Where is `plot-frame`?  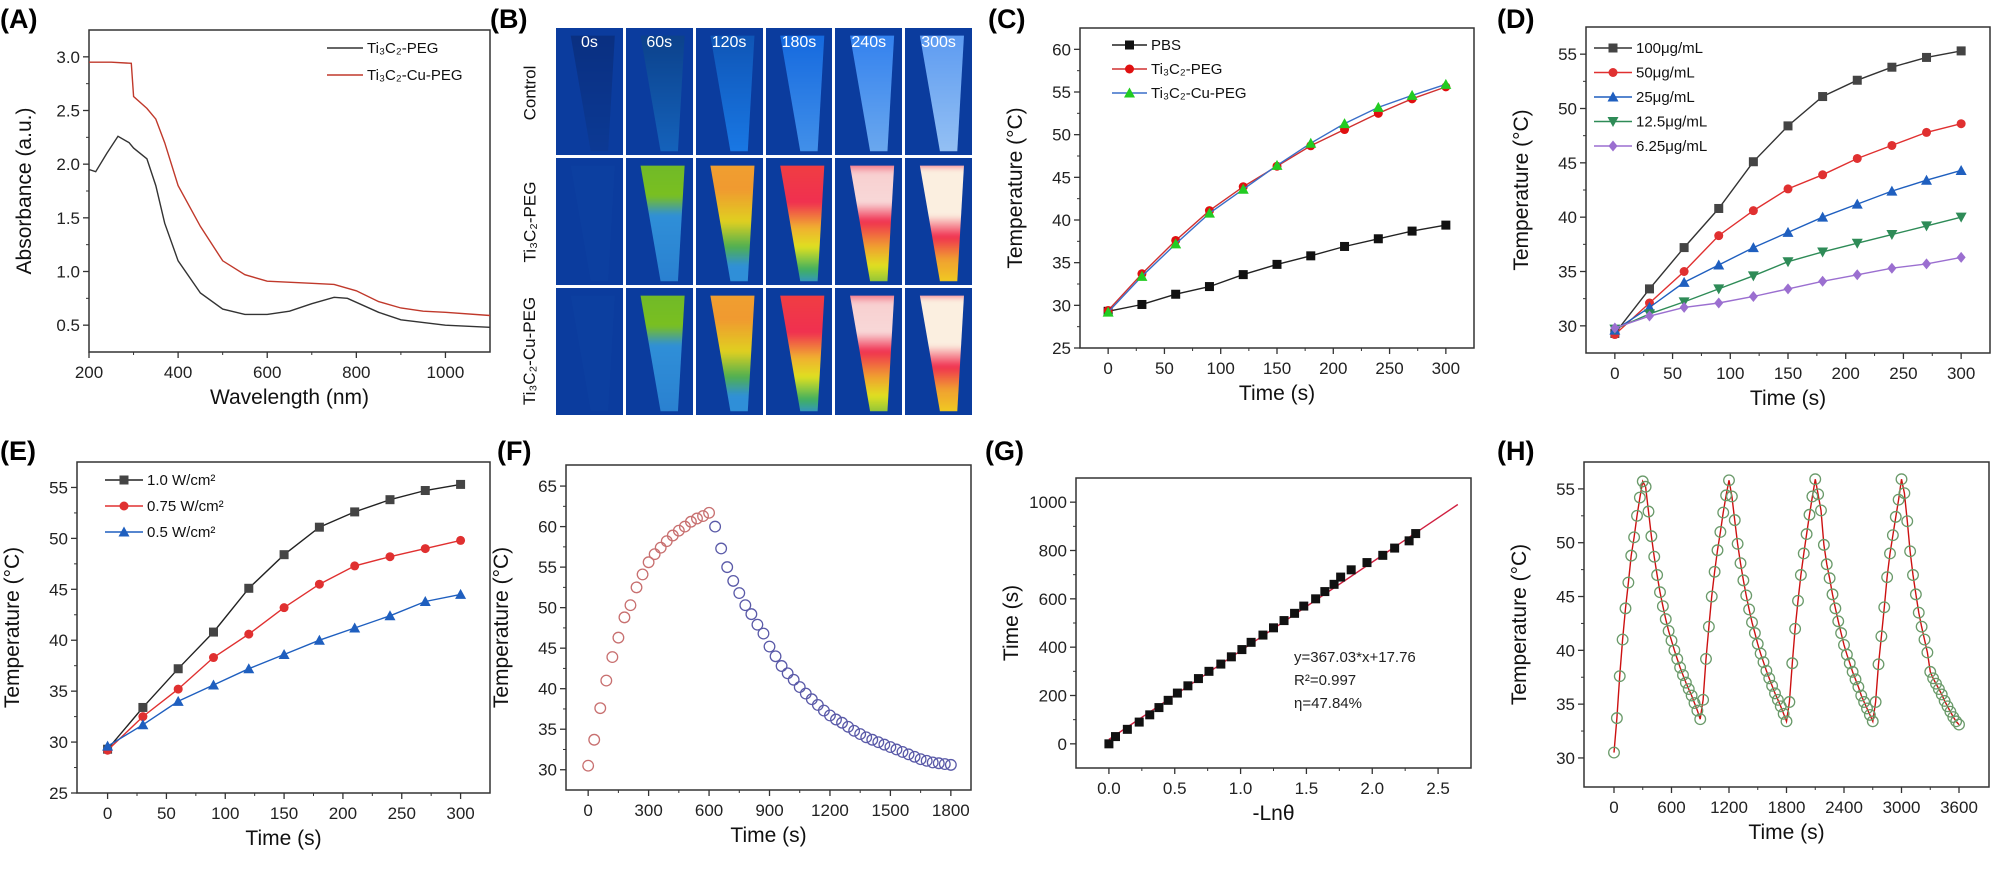
plot-frame is located at coordinates (768, 627).